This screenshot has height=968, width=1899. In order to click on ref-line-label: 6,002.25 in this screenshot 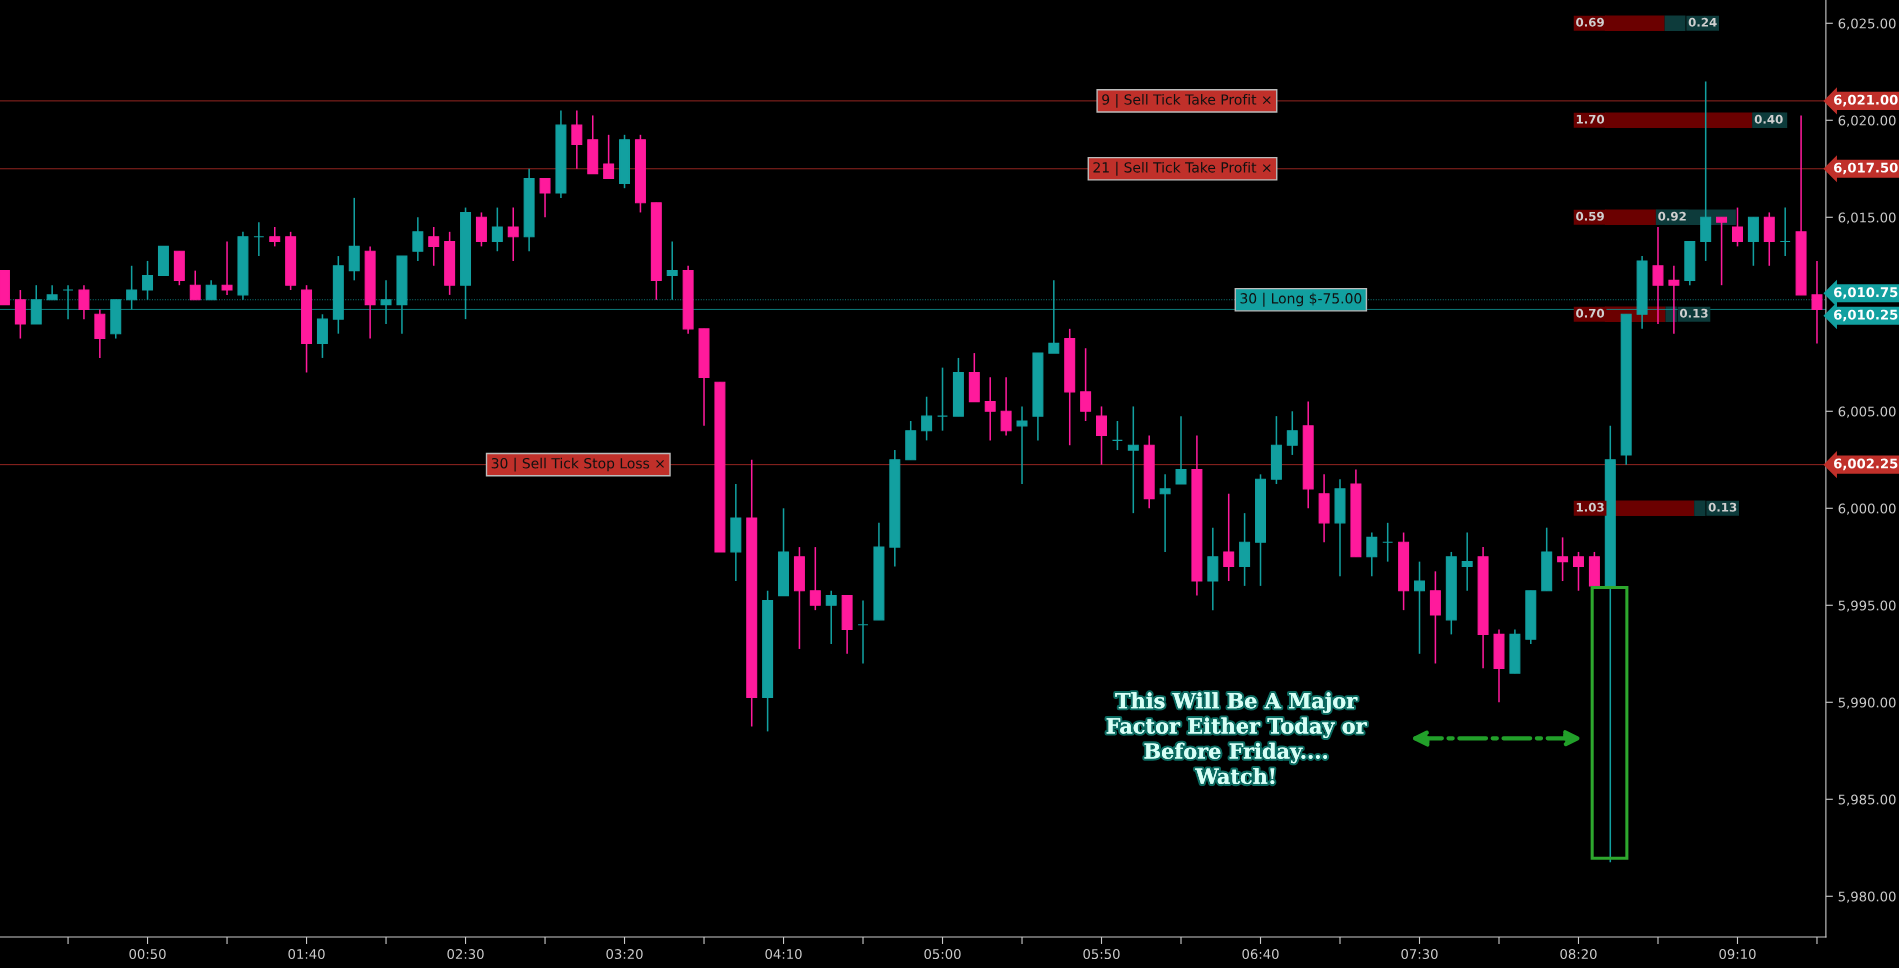, I will do `click(1866, 464)`.